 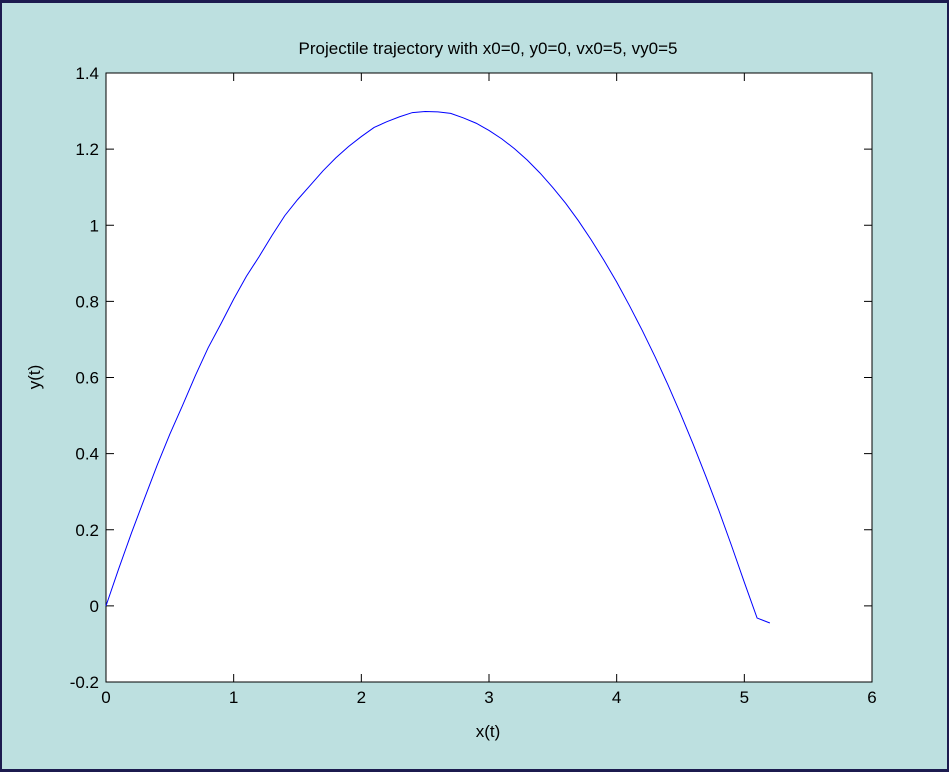 What do you see at coordinates (87, 73) in the screenshot?
I see `y-tick-label: 1.4` at bounding box center [87, 73].